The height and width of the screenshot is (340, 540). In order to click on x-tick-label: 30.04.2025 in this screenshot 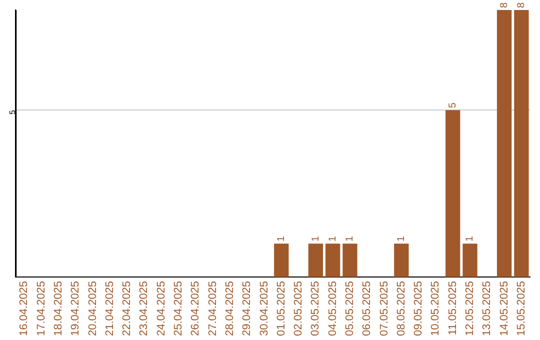, I will do `click(264, 308)`.